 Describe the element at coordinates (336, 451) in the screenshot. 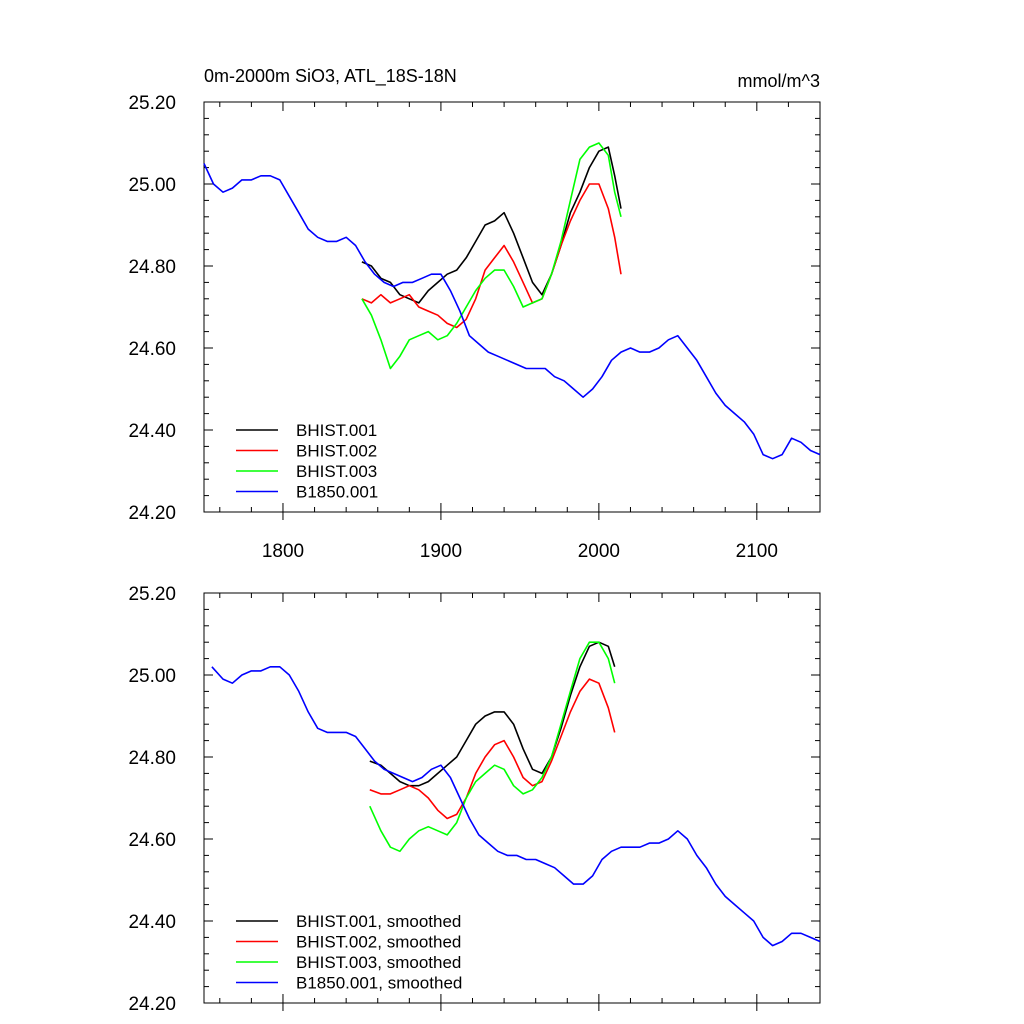

I see `legend-label: BHIST.002` at that location.